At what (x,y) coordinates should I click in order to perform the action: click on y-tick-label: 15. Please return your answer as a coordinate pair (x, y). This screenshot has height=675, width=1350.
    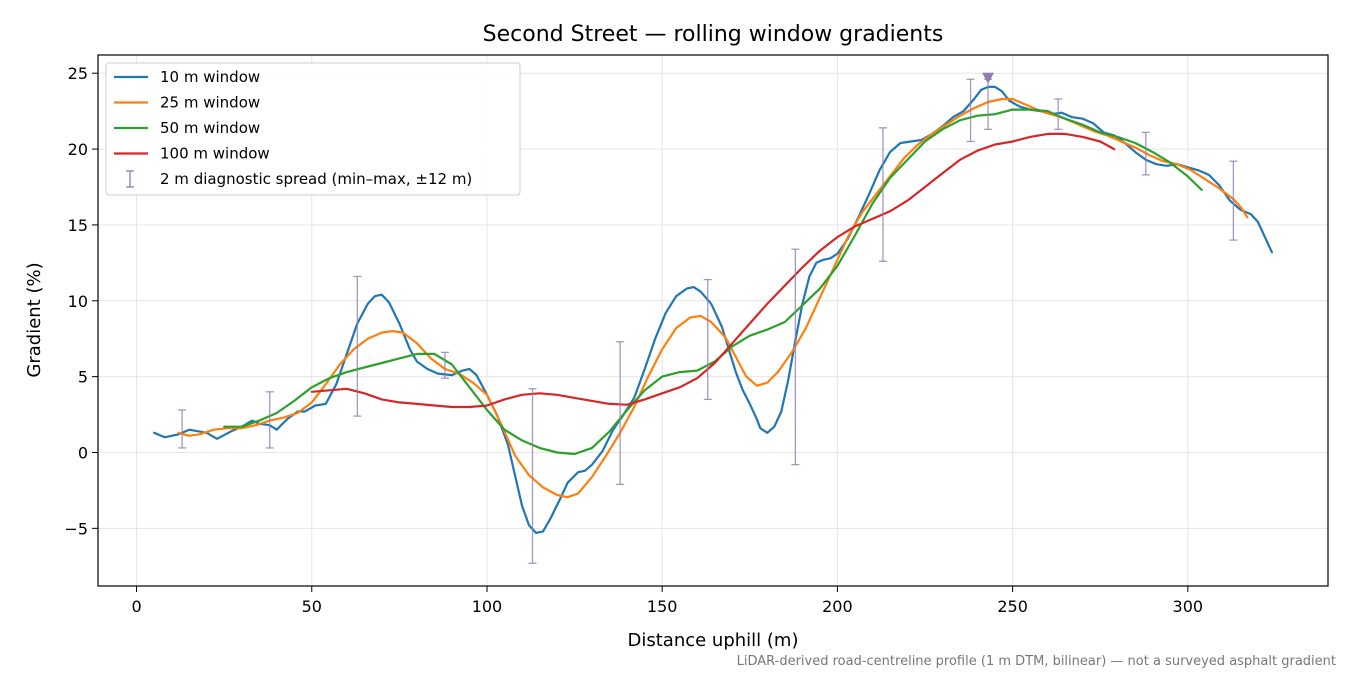
    Looking at the image, I should click on (78, 225).